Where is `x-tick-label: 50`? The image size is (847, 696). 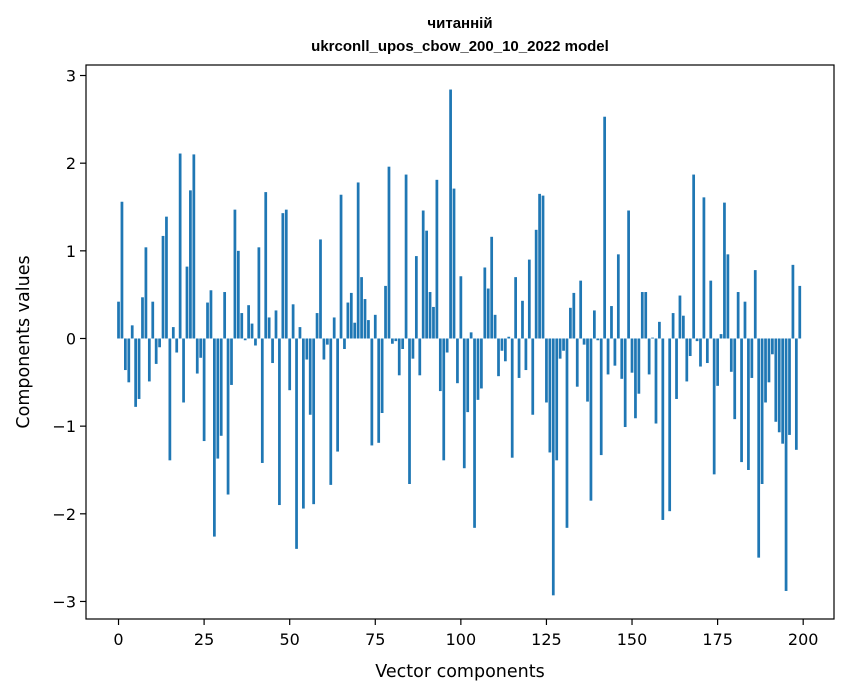 x-tick-label: 50 is located at coordinates (290, 639).